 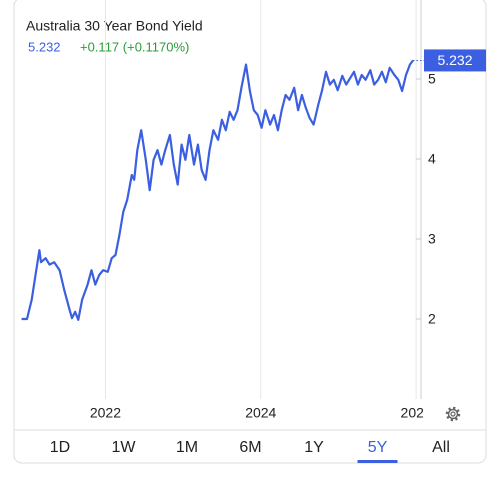 What do you see at coordinates (432, 159) in the screenshot?
I see `y-tick-label: 4` at bounding box center [432, 159].